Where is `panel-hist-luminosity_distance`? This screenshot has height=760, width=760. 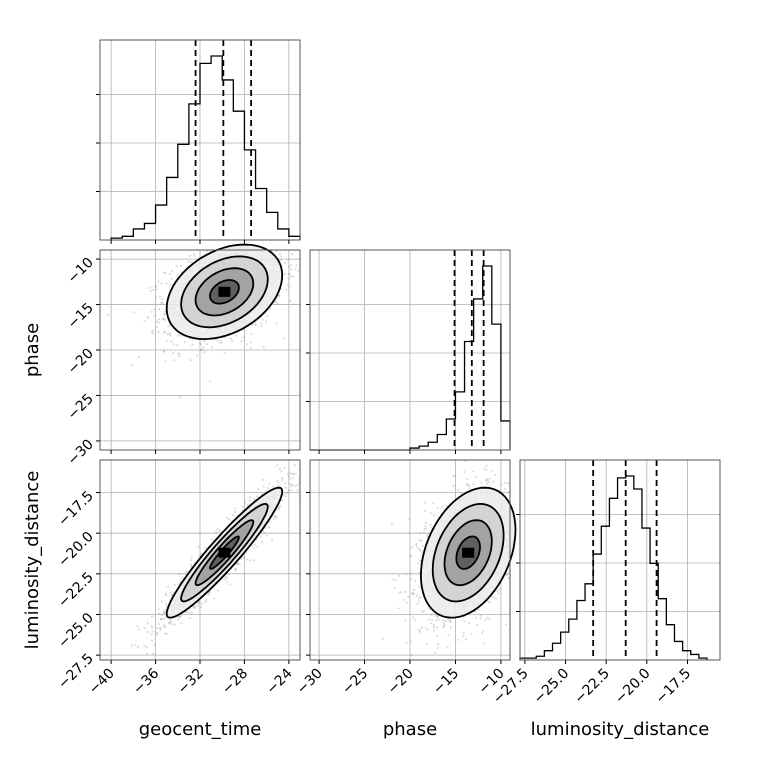
panel-hist-luminosity_distance is located at coordinates (618, 560).